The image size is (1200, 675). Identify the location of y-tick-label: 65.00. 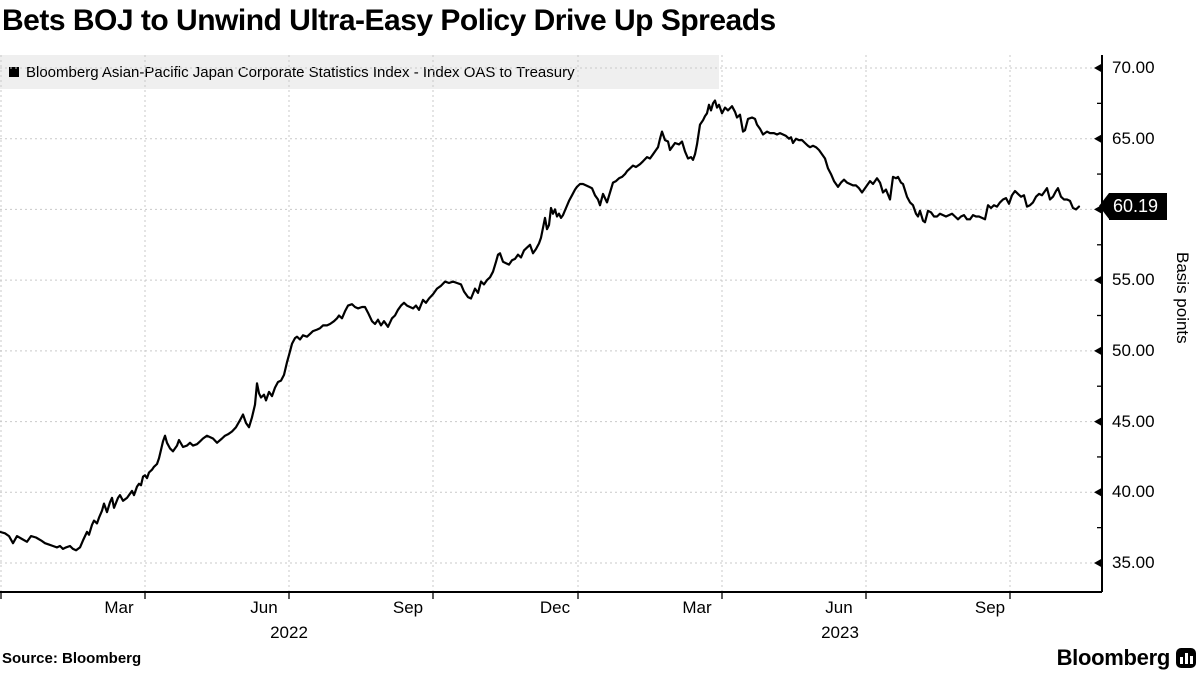
(1133, 138).